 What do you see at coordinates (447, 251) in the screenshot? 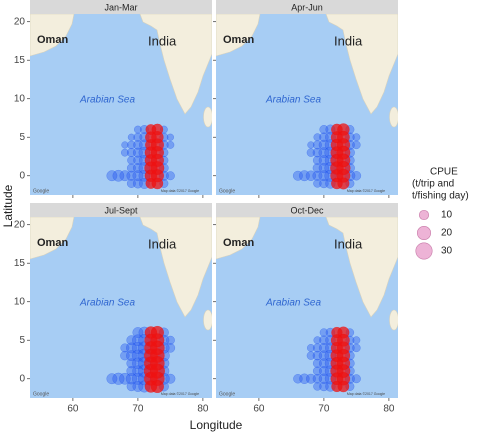
I see `legend-label: 30` at bounding box center [447, 251].